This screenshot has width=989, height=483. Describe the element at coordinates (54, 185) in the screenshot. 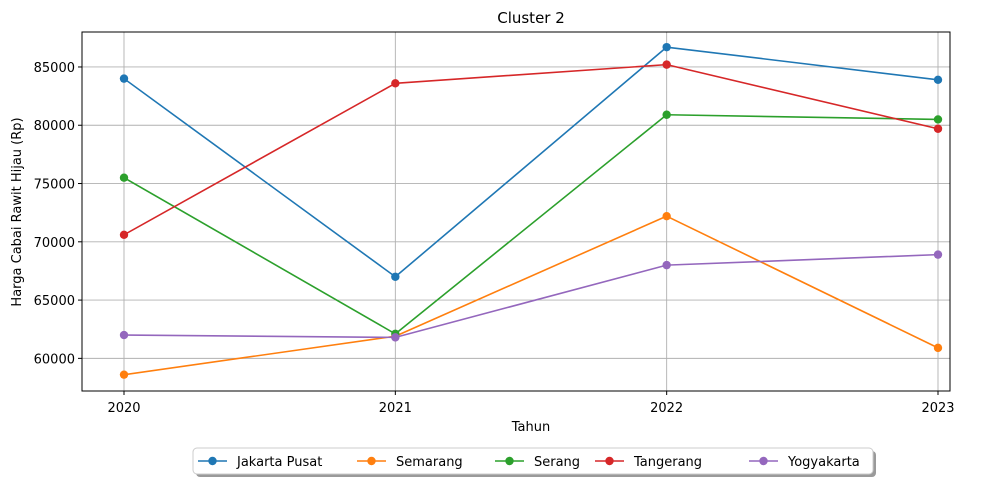

I see `y-tick-label: 75000` at that location.